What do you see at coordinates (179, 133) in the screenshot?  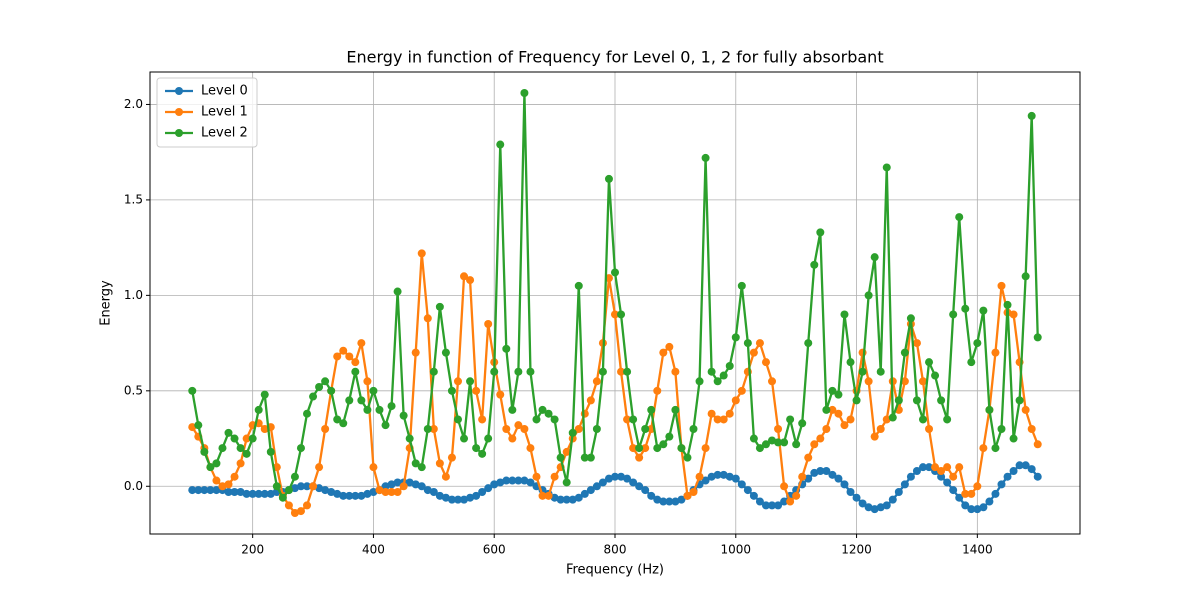 I see `legend-marker` at bounding box center [179, 133].